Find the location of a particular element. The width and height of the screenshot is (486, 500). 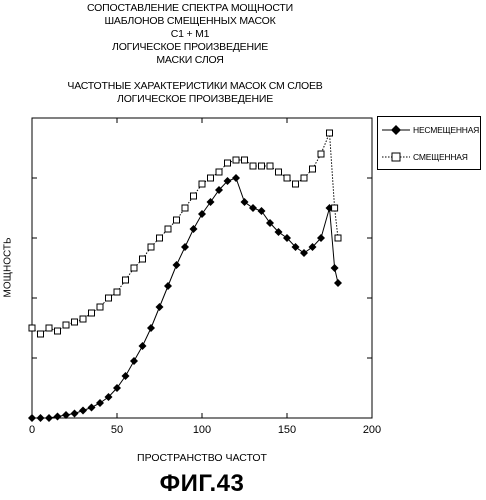

x-tick-label: 50 is located at coordinates (117, 430).